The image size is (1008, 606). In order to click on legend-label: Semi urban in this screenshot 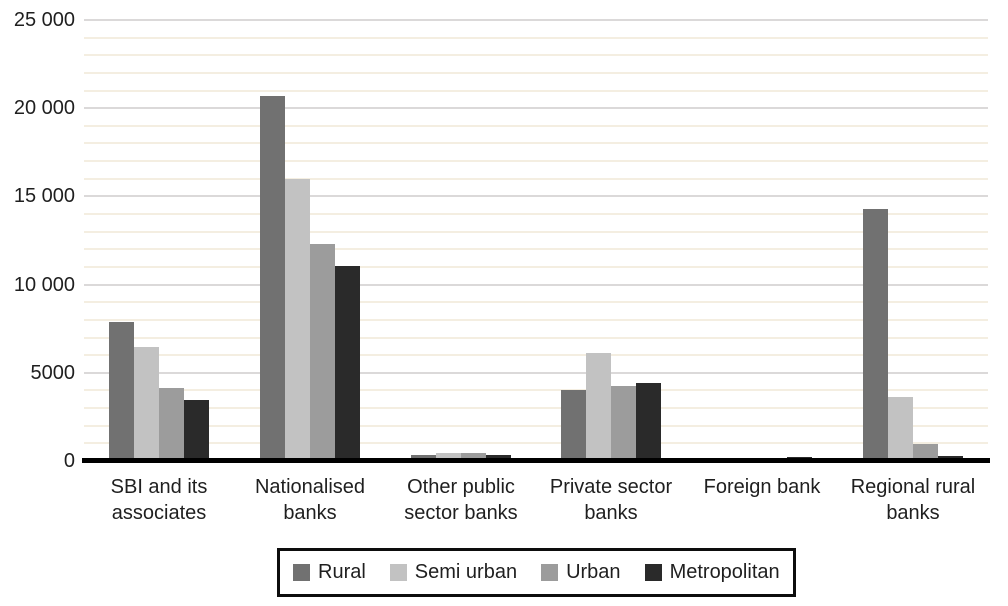, I will do `click(466, 572)`.